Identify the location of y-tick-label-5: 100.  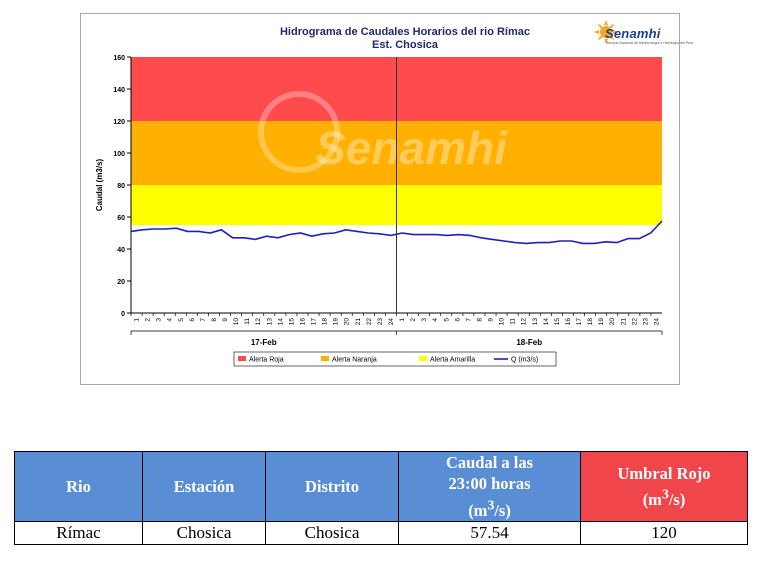
(119, 154).